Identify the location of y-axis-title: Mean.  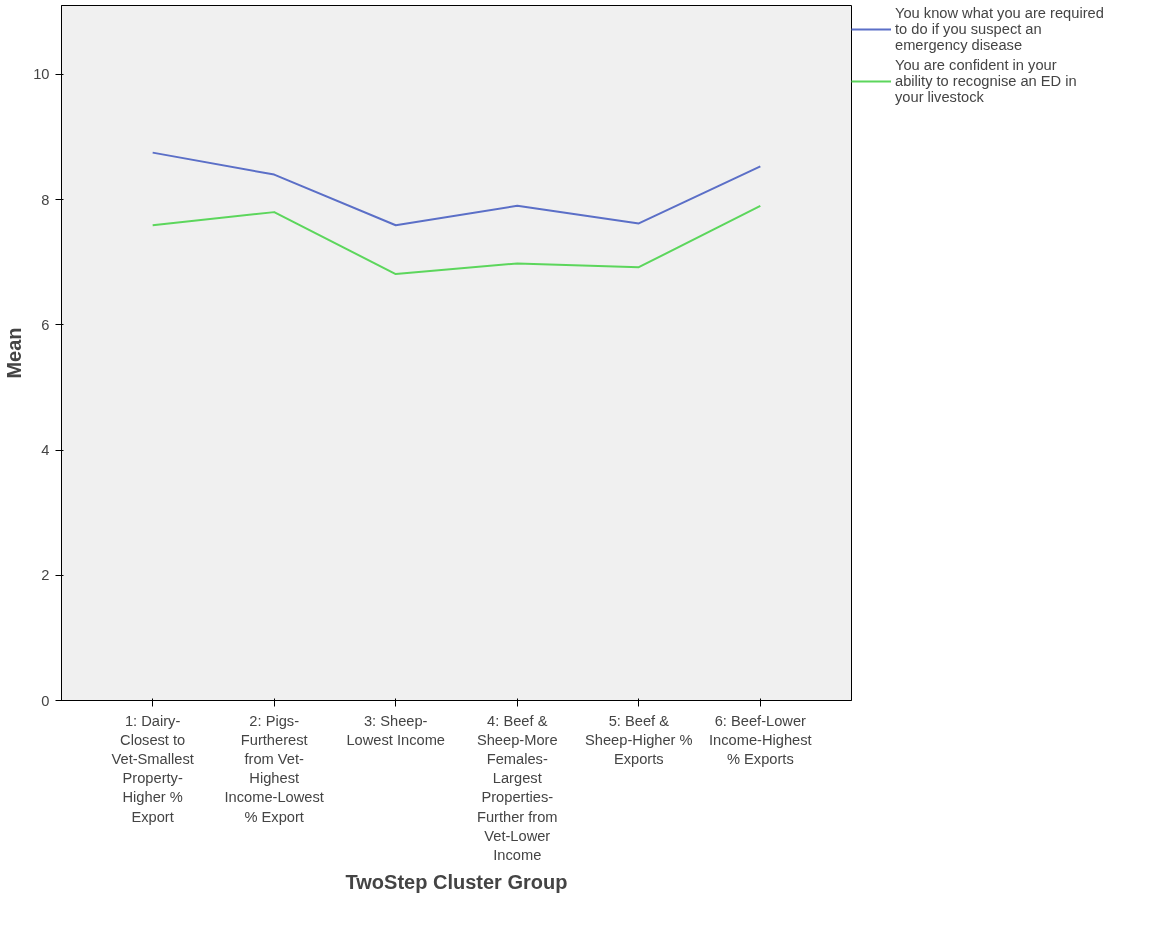
(14, 353).